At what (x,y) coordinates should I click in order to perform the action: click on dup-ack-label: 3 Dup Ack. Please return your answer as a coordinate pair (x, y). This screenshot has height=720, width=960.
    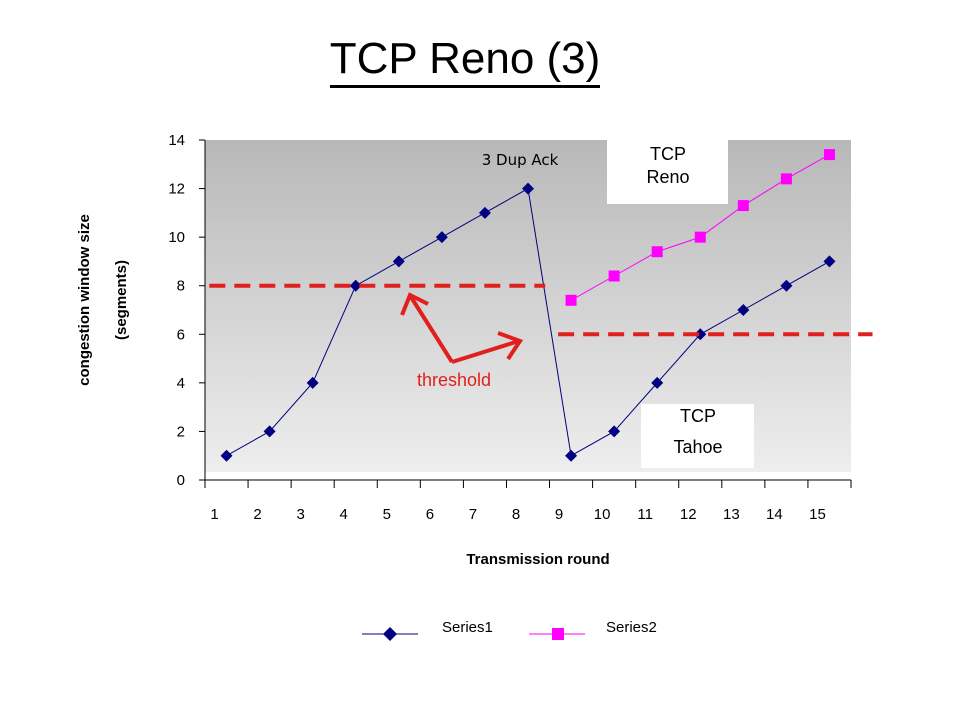
    Looking at the image, I should click on (520, 160).